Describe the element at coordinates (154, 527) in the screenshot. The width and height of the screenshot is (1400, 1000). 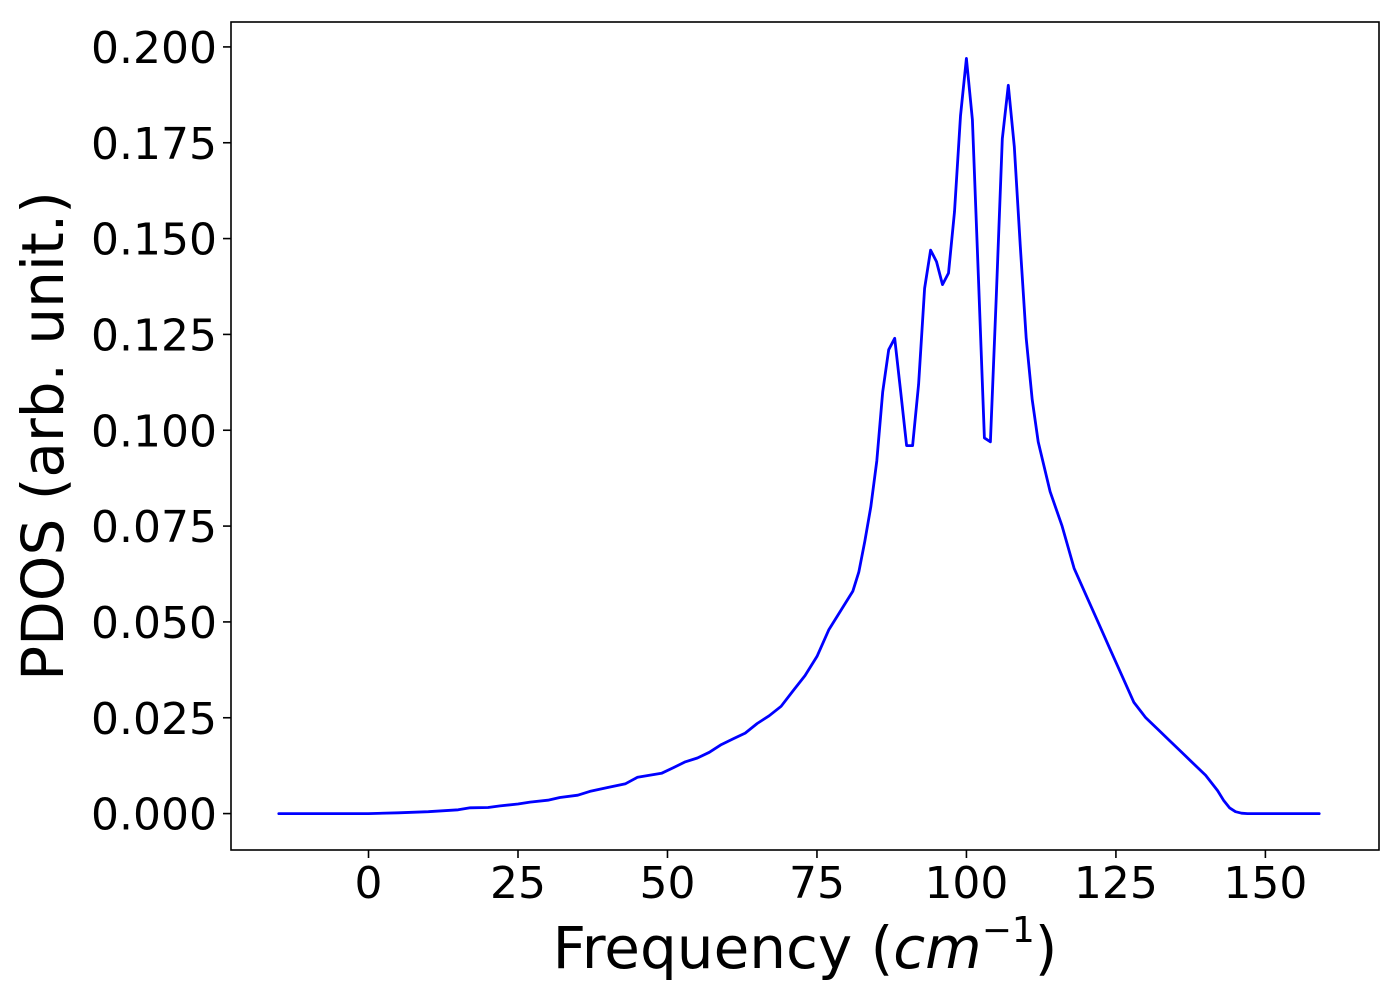
I see `y-tick-label: 0.075` at that location.